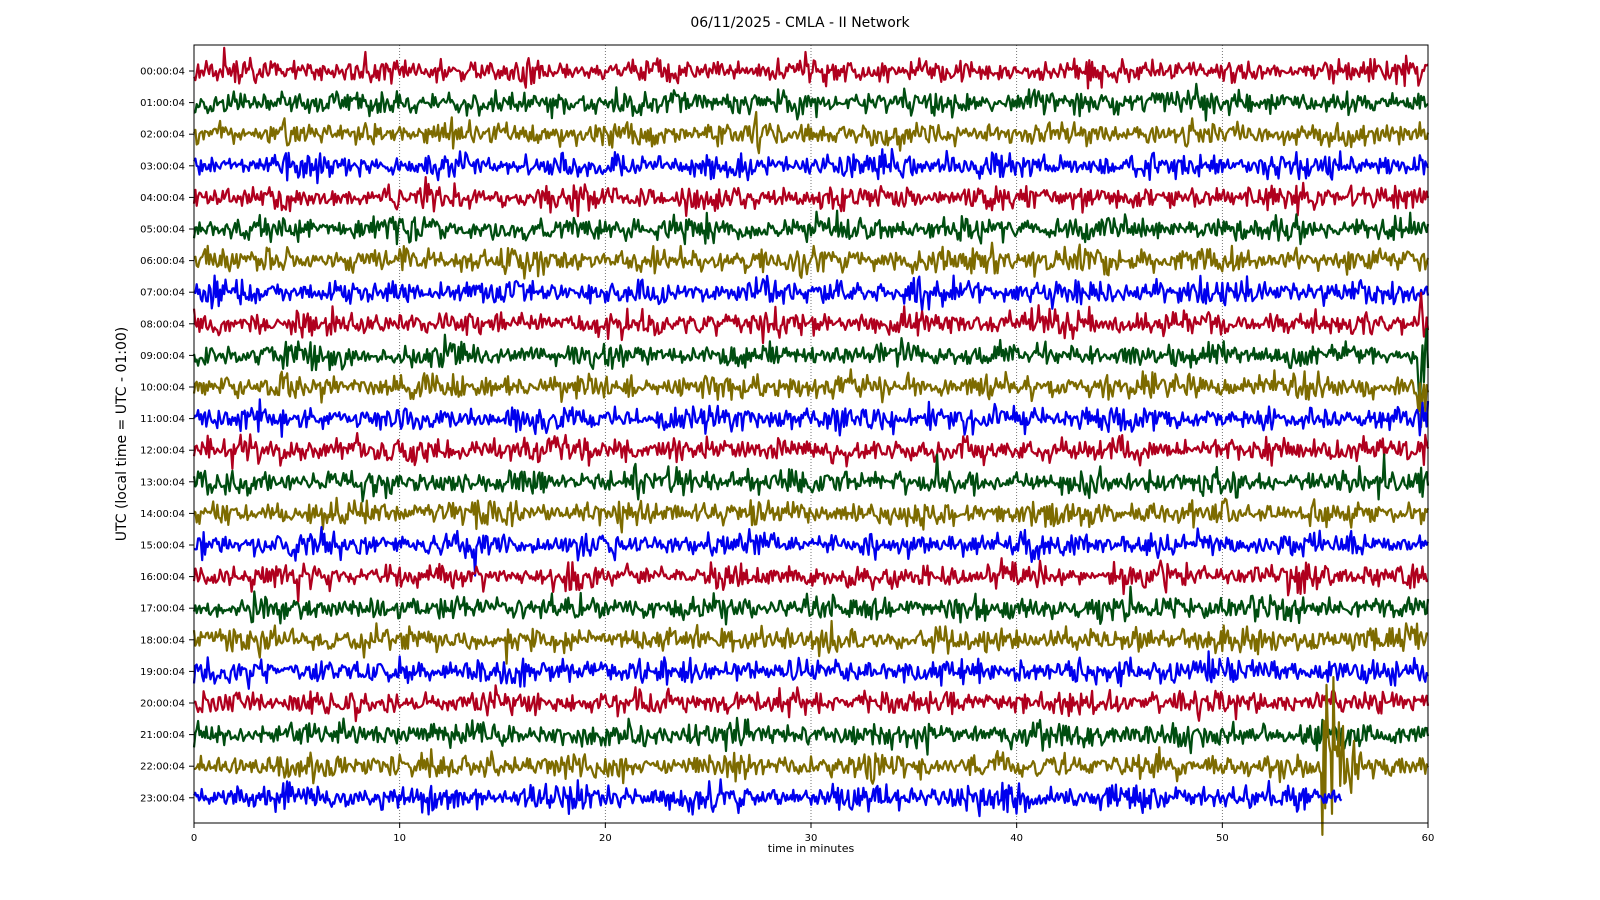 The image size is (1600, 900). Describe the element at coordinates (811, 736) in the screenshot. I see `trace-21:00:04` at that location.